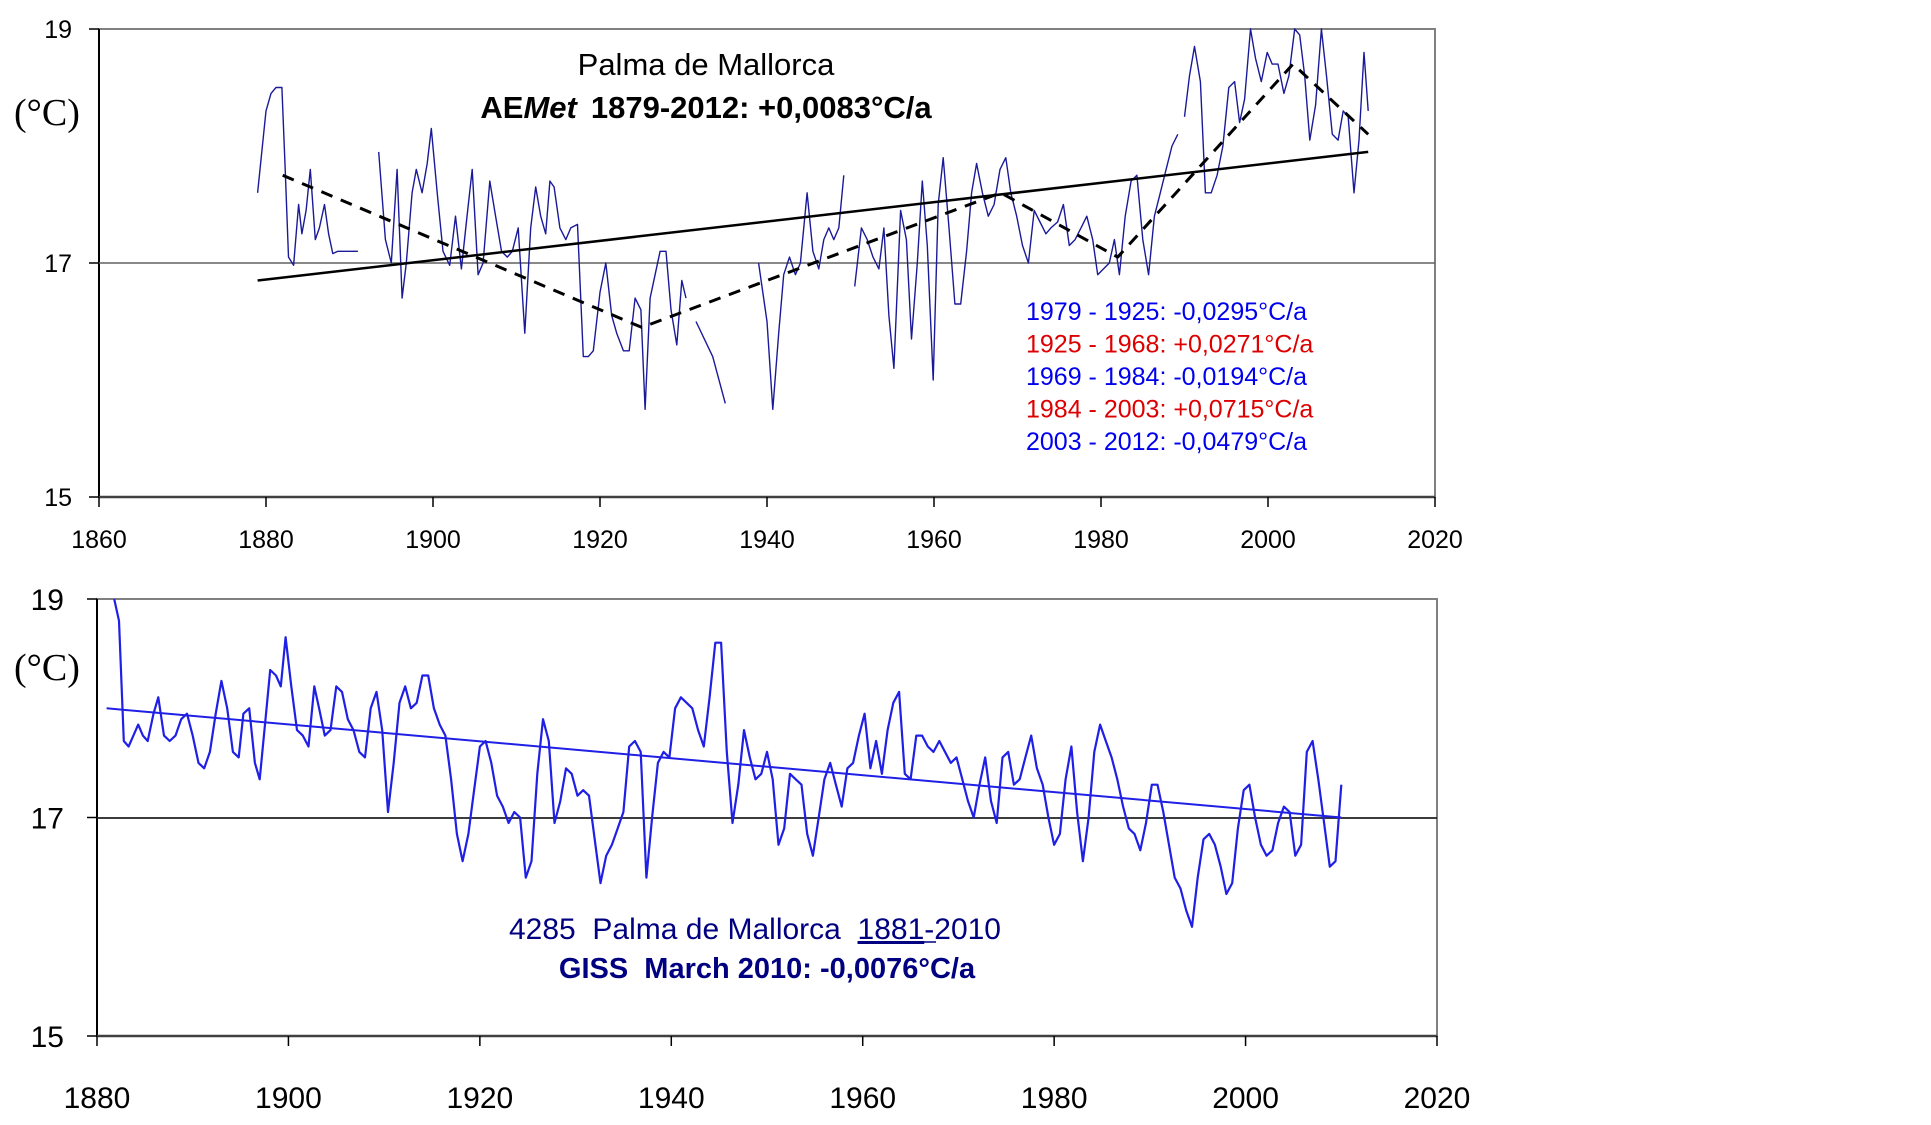 This screenshot has height=1125, width=1931. I want to click on y-tick-label: 15, so click(47, 1037).